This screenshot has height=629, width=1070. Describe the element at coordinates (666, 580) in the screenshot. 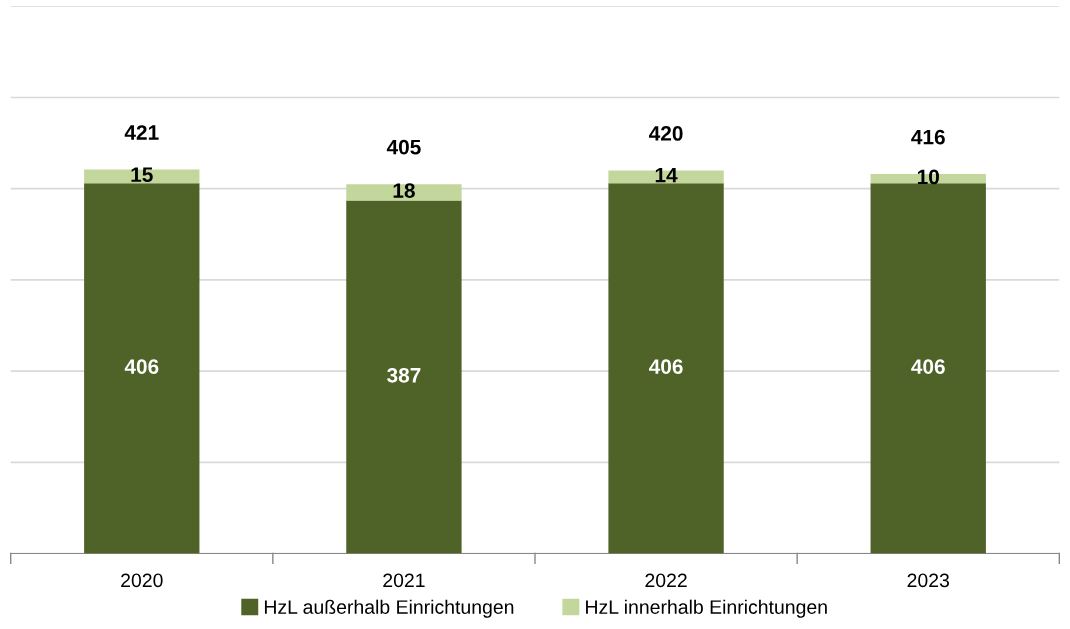

I see `x-tick-label: 2022` at that location.